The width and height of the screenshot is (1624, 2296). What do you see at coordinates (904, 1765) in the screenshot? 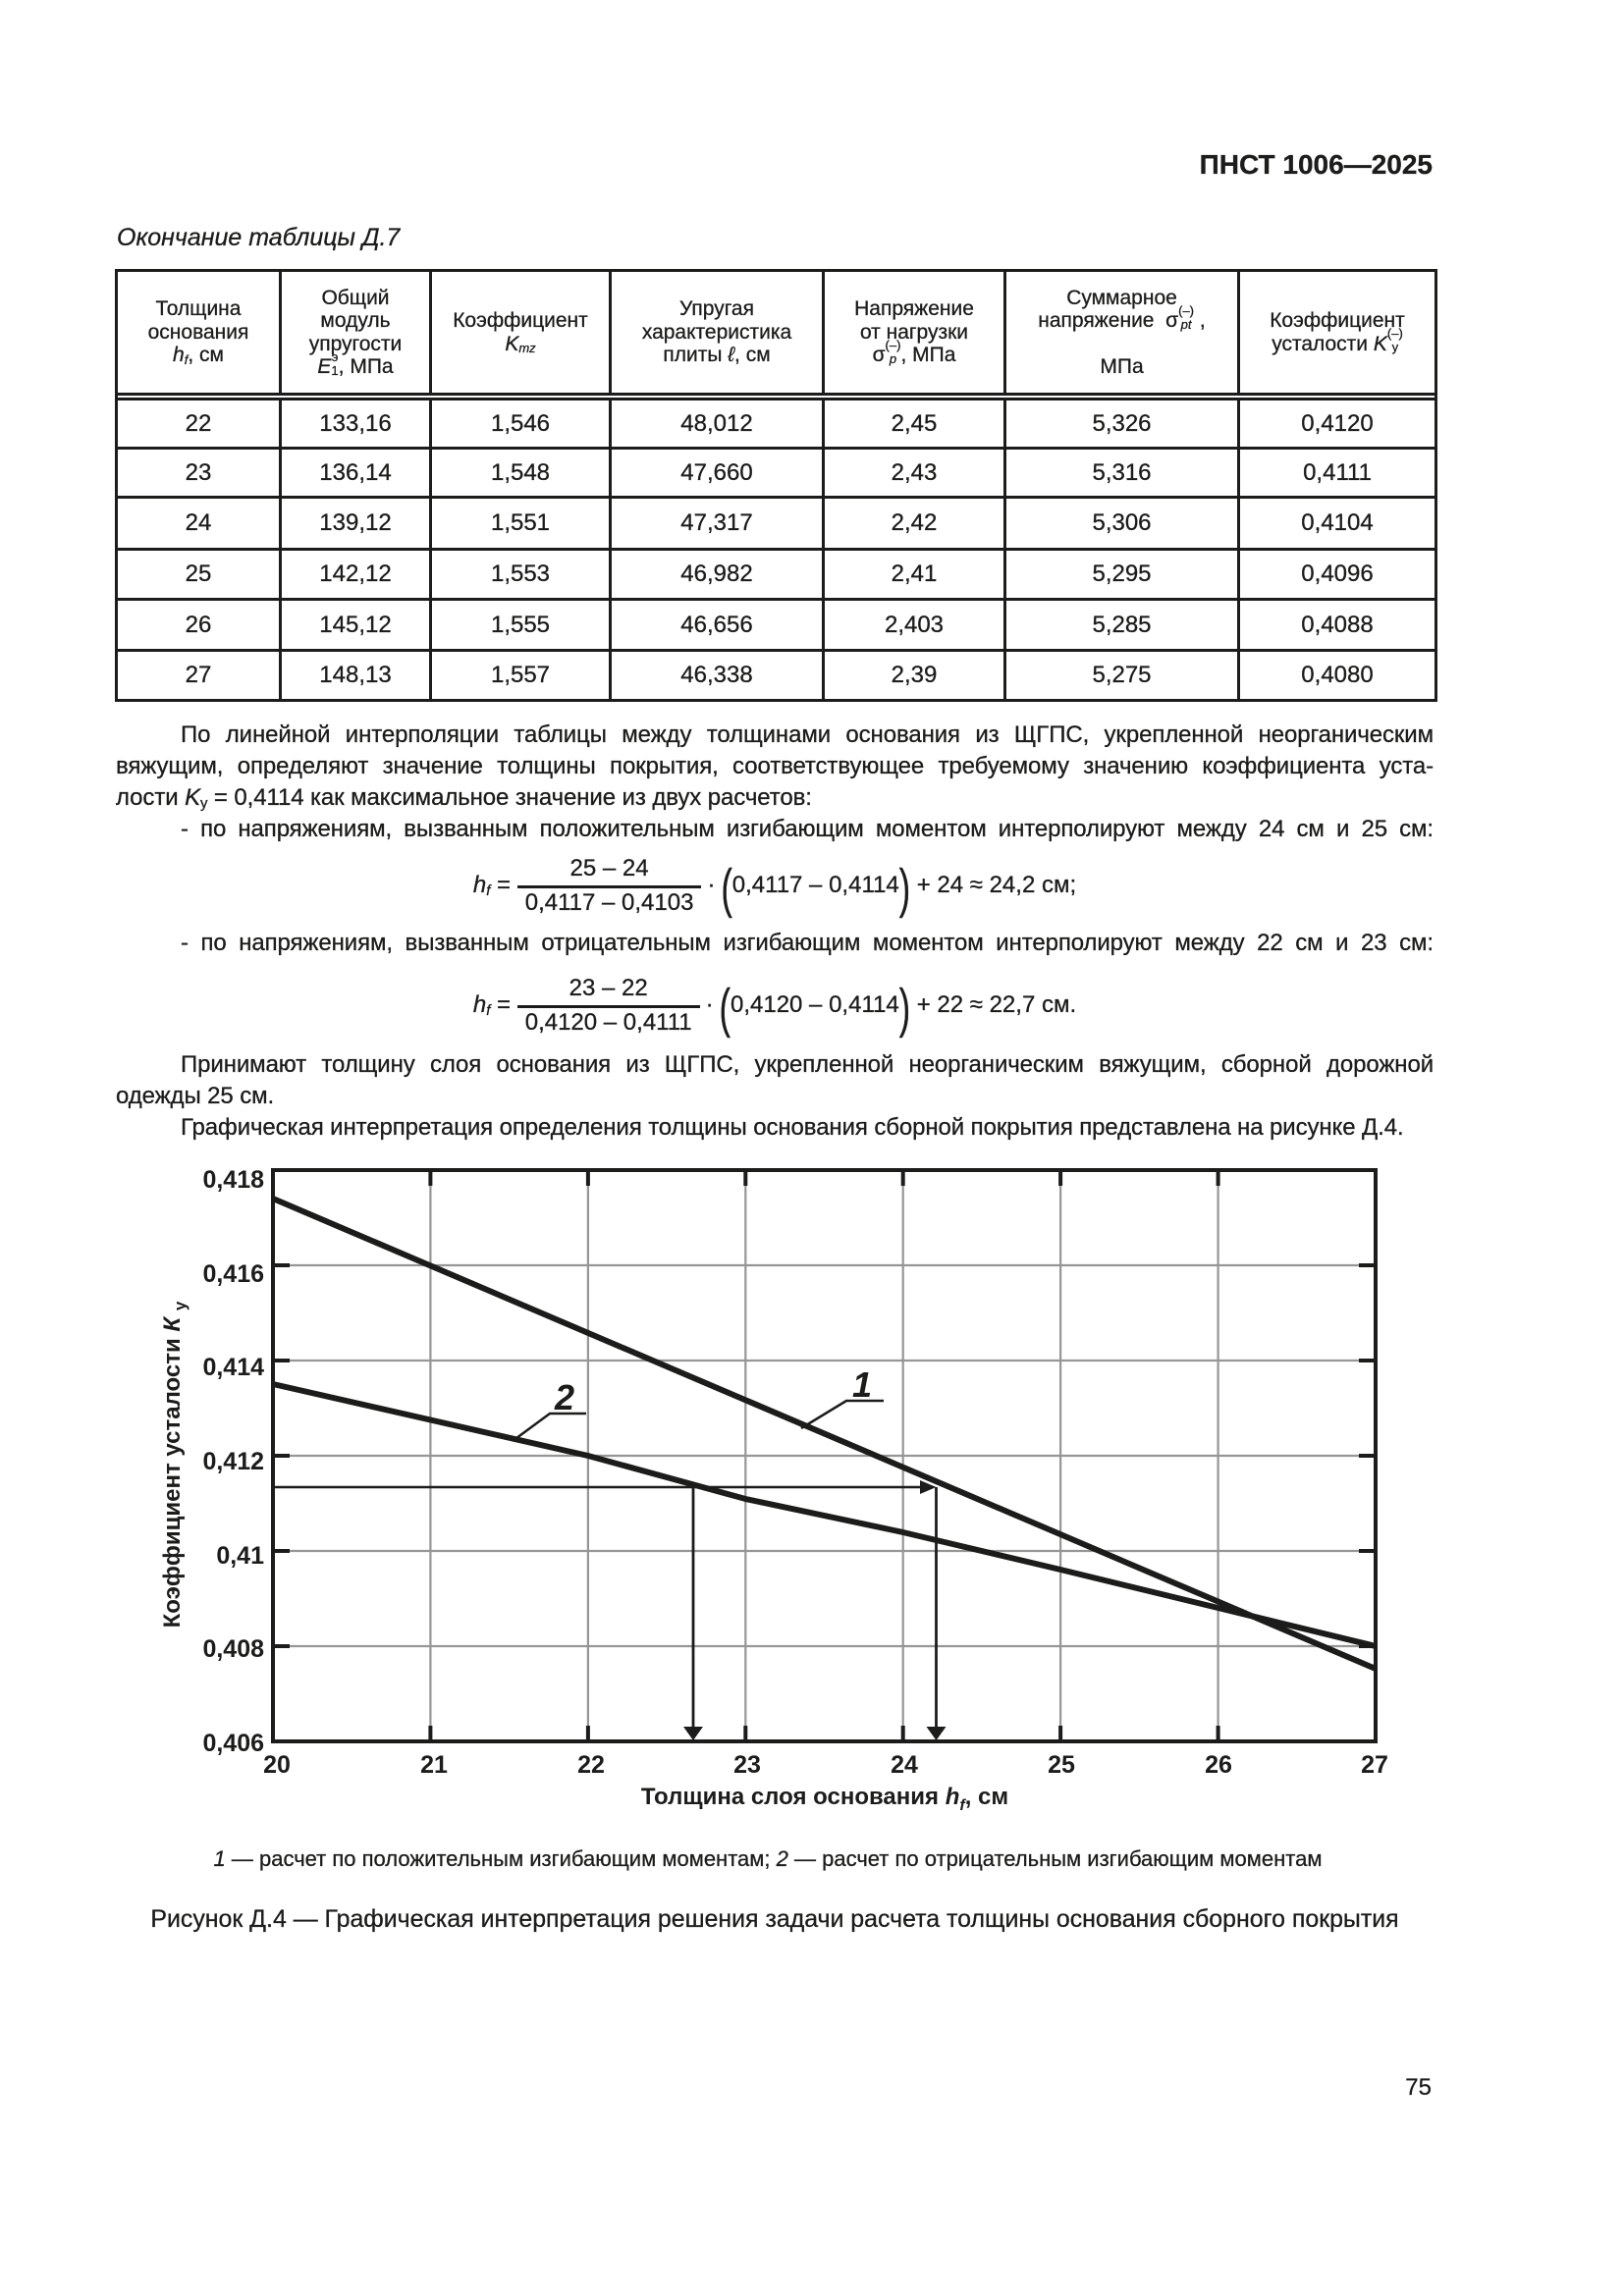
I see `svg-text: 24` at bounding box center [904, 1765].